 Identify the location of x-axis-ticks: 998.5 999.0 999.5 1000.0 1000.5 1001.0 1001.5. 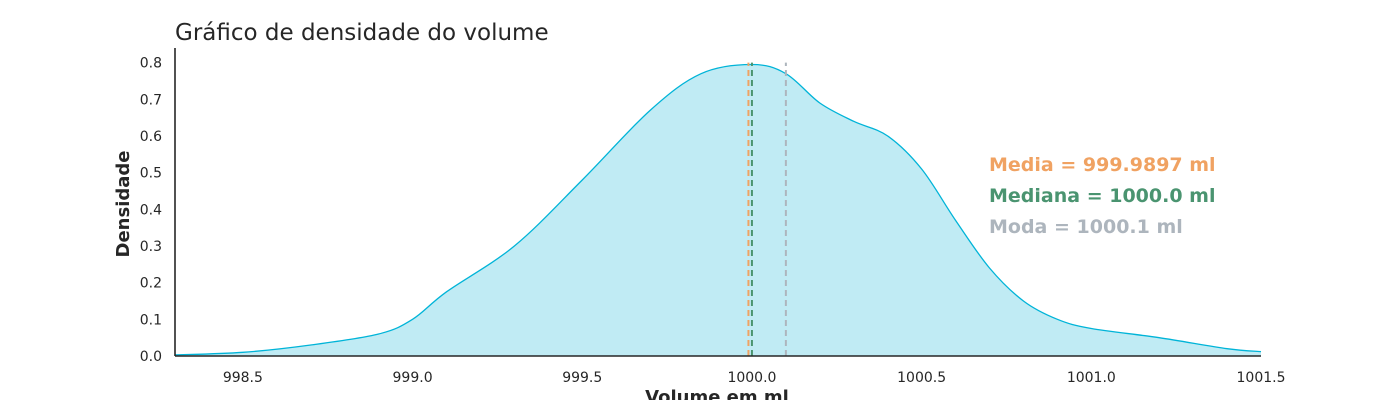
(754, 378).